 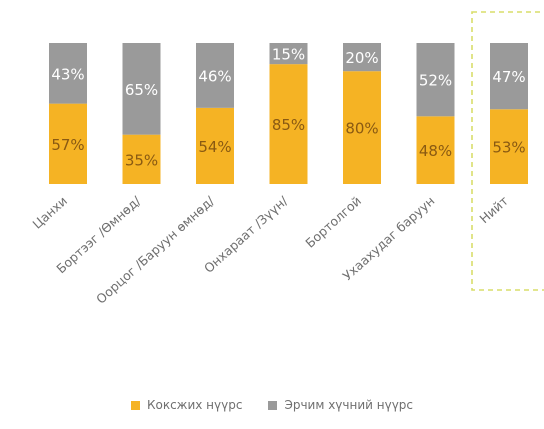 I want to click on data-label: 80%, so click(x=361, y=129).